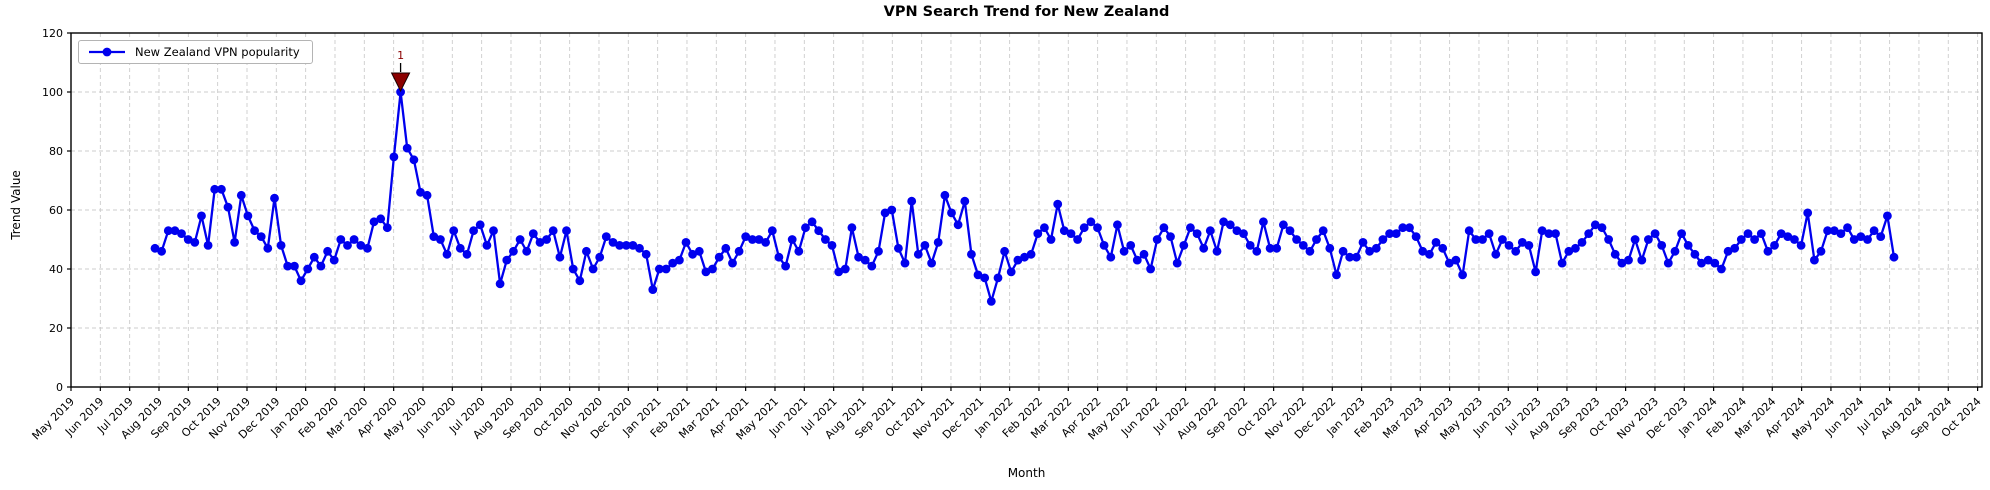 The height and width of the screenshot is (490, 1990). I want to click on svg-text: 120, so click(52, 33).